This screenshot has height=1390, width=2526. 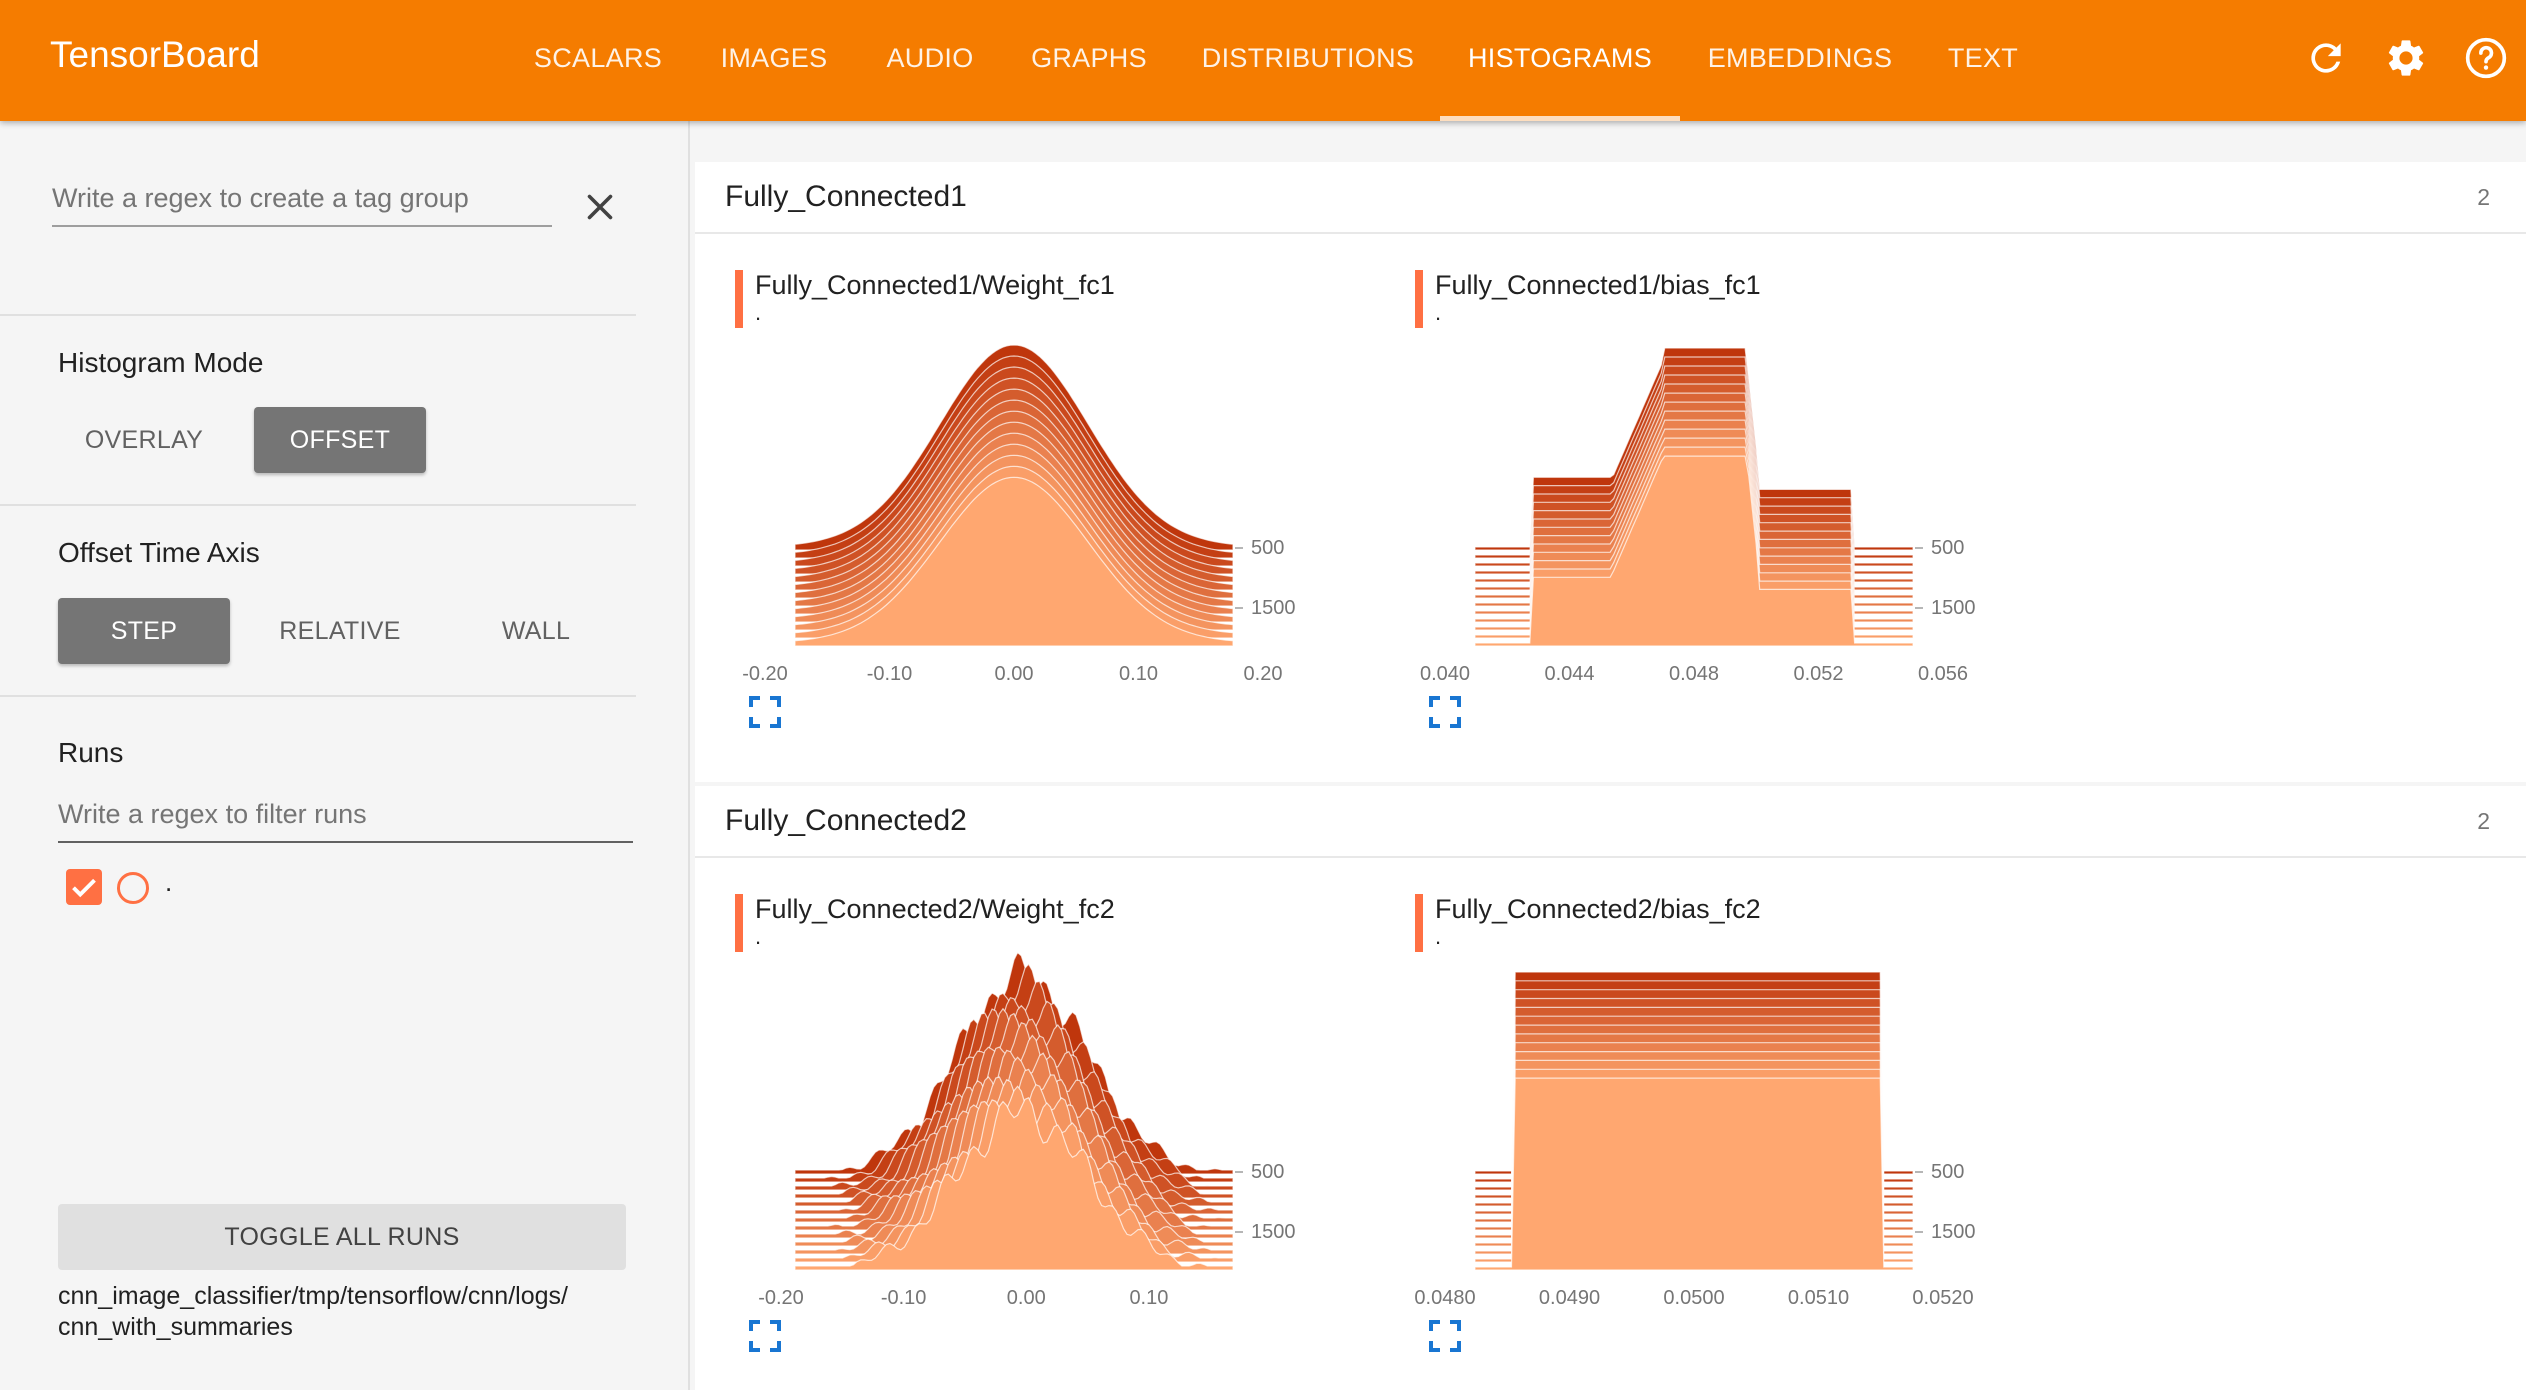 What do you see at coordinates (340, 440) in the screenshot?
I see `offset-mode-button: OFFSET` at bounding box center [340, 440].